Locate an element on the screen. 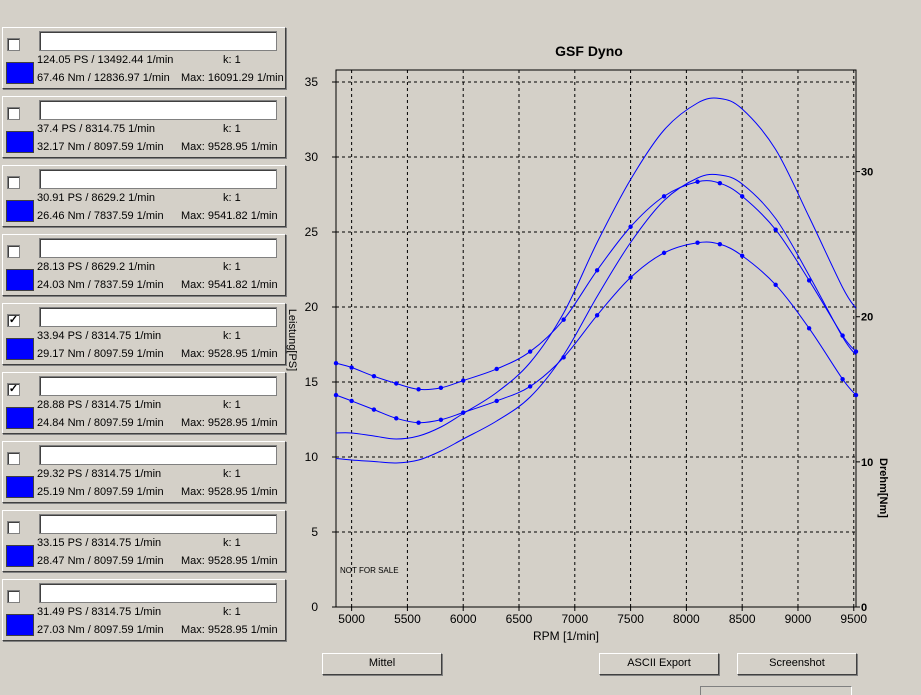 The width and height of the screenshot is (921, 695). y-tick-label: 15 is located at coordinates (312, 382).